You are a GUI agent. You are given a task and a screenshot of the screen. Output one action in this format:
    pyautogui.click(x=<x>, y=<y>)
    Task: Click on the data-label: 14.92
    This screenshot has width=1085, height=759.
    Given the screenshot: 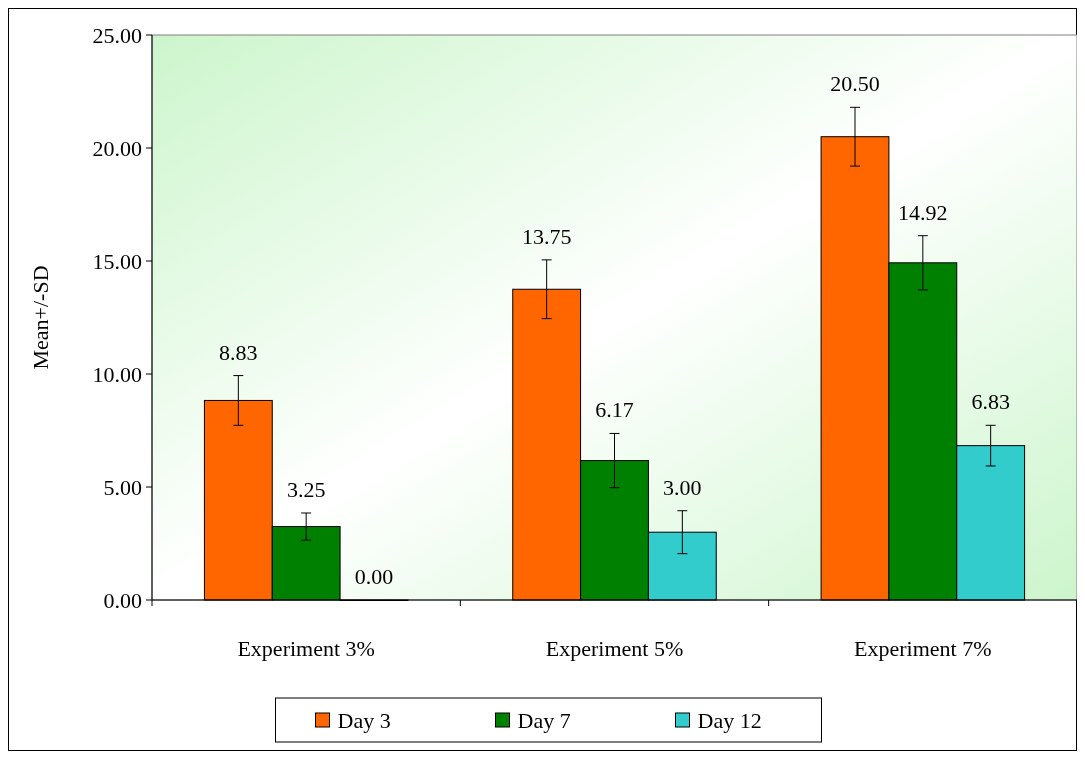 What is the action you would take?
    pyautogui.click(x=923, y=212)
    